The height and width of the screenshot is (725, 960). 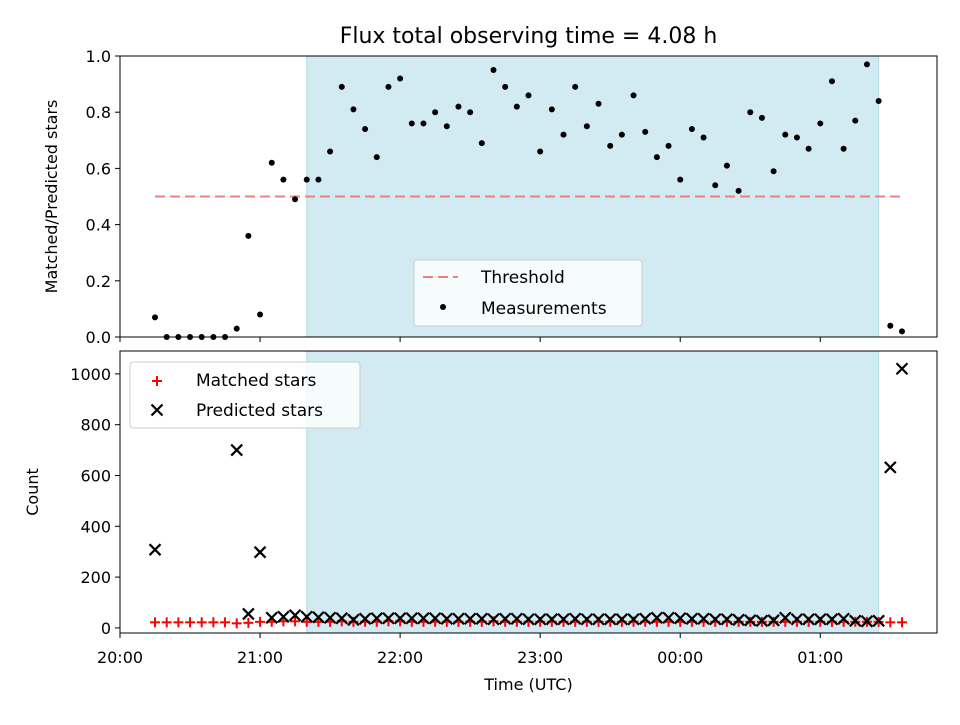 What do you see at coordinates (98, 281) in the screenshot?
I see `y-tick-label: 0.2` at bounding box center [98, 281].